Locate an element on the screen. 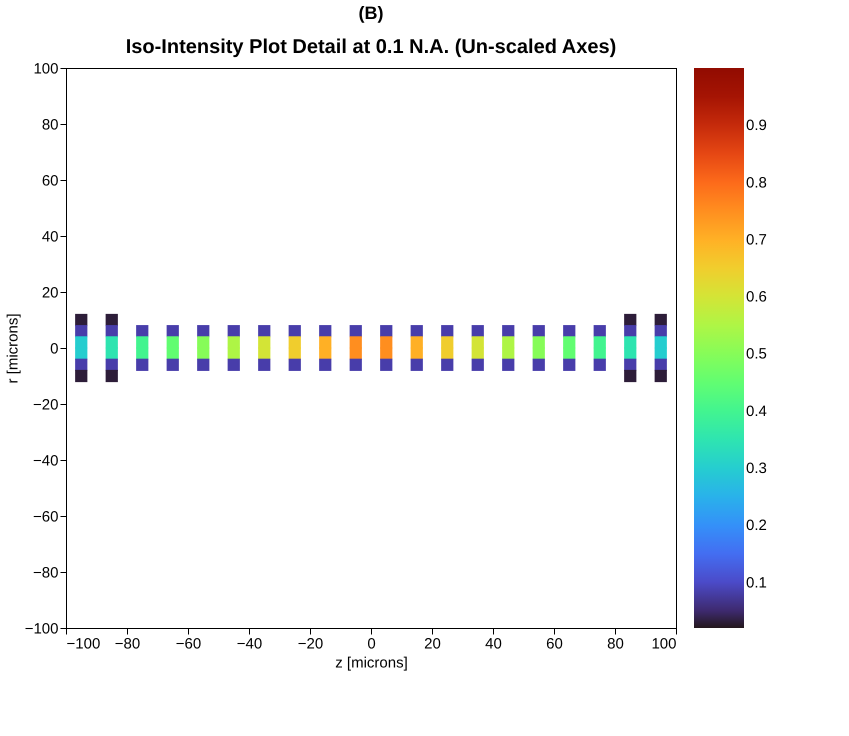  color-bar-label: 0.9 is located at coordinates (756, 125).